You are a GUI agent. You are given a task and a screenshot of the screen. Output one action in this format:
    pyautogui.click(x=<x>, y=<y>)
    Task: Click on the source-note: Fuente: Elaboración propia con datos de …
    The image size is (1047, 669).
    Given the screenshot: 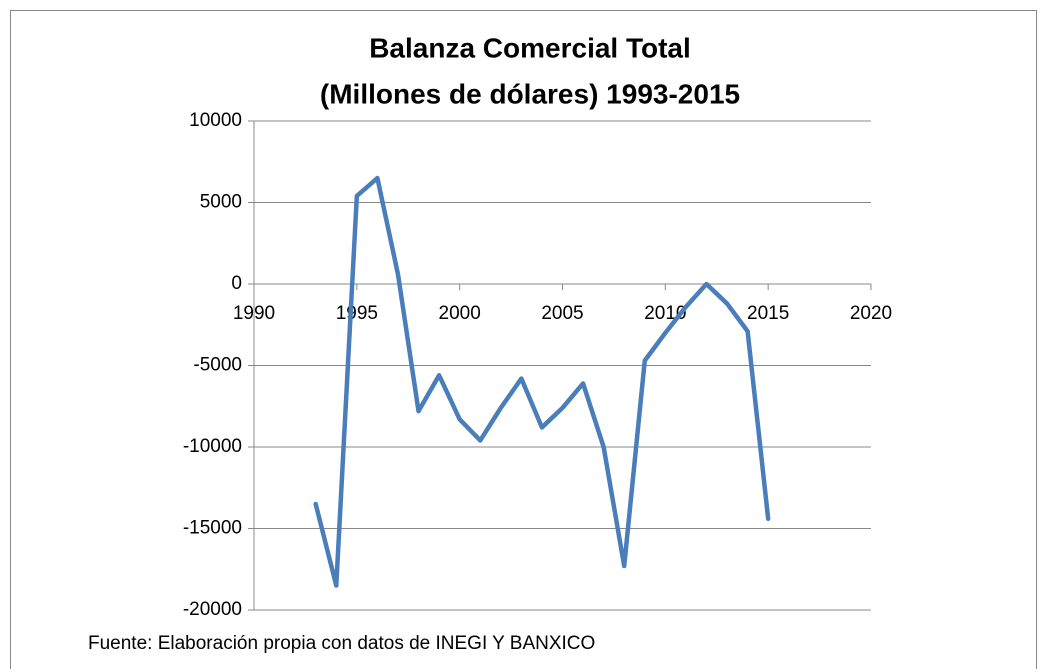 What is the action you would take?
    pyautogui.click(x=341, y=643)
    